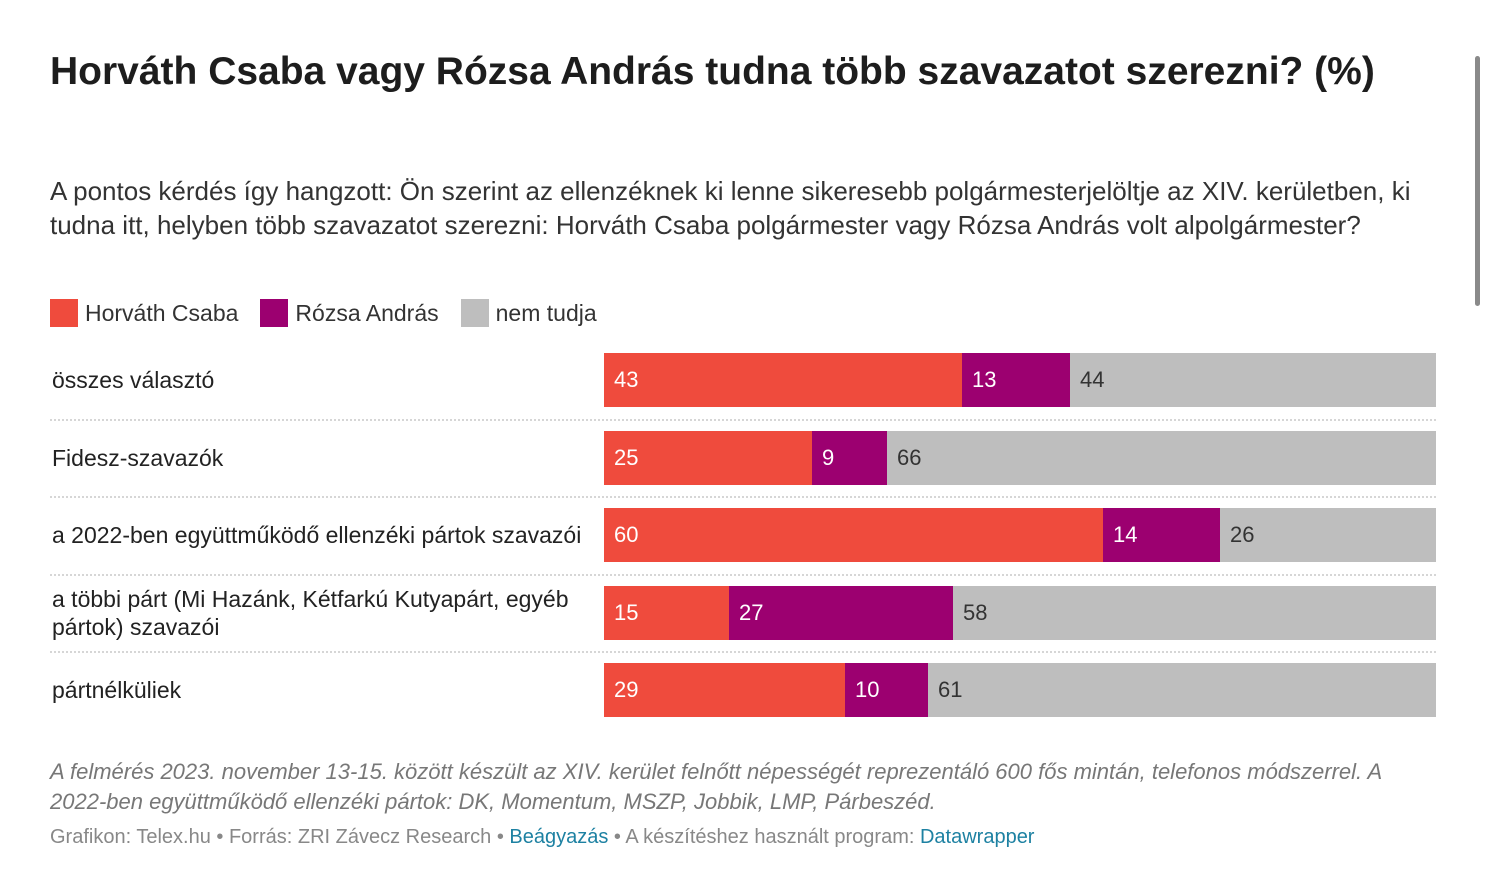 This screenshot has width=1488, height=887. What do you see at coordinates (1328, 535) in the screenshot?
I see `bar-segment: 26` at bounding box center [1328, 535].